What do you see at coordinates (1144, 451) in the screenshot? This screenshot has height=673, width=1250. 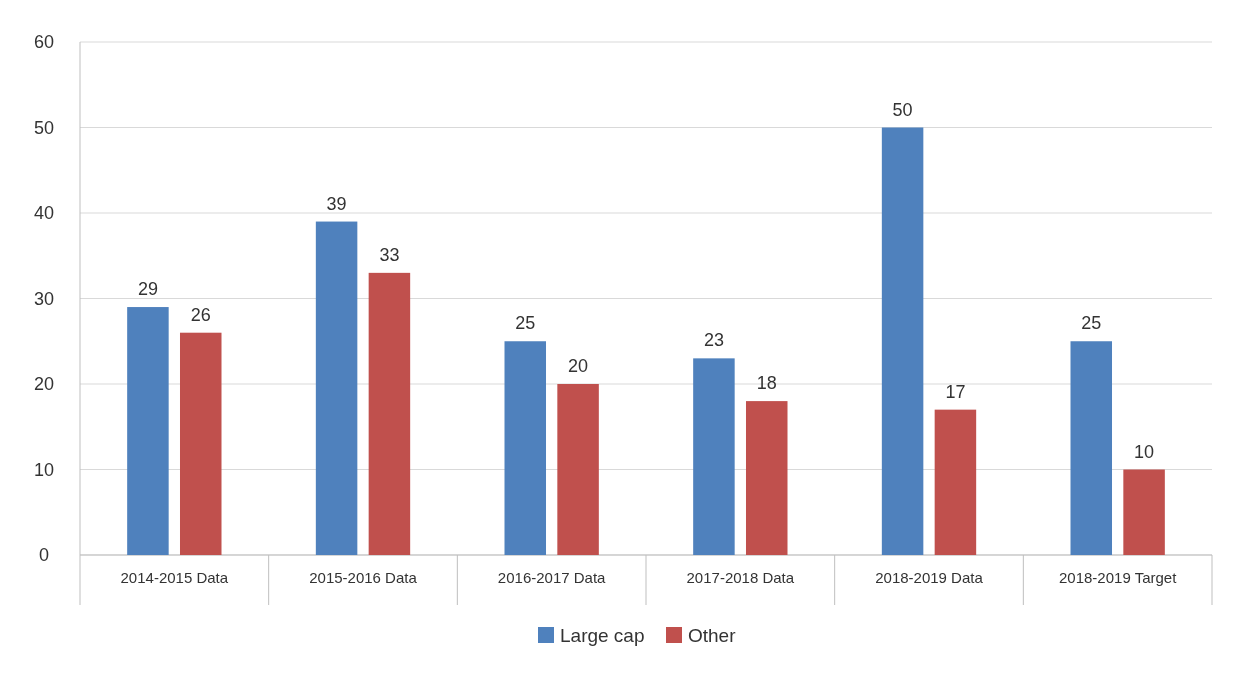 I see `data-label: 10` at bounding box center [1144, 451].